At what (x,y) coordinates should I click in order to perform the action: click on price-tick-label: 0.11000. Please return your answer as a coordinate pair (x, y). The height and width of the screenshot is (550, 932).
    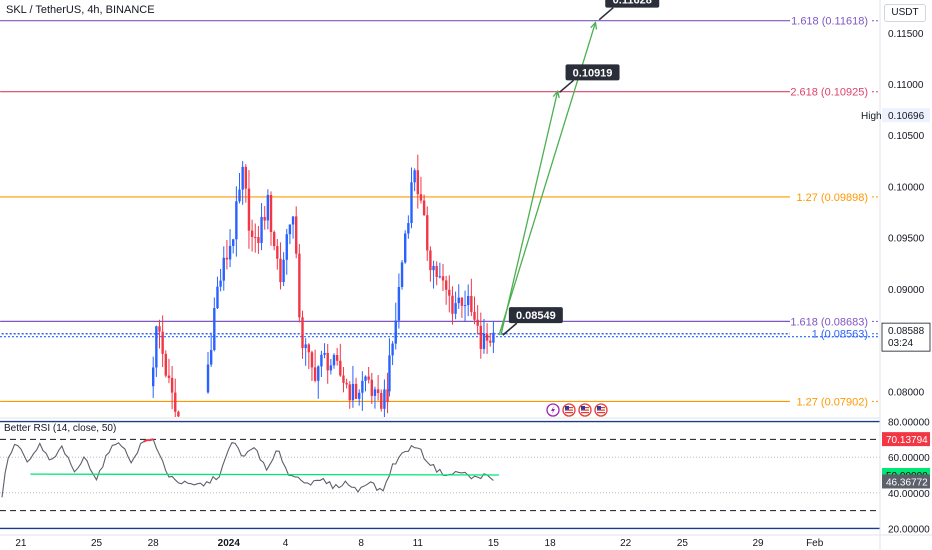
    Looking at the image, I should click on (906, 85).